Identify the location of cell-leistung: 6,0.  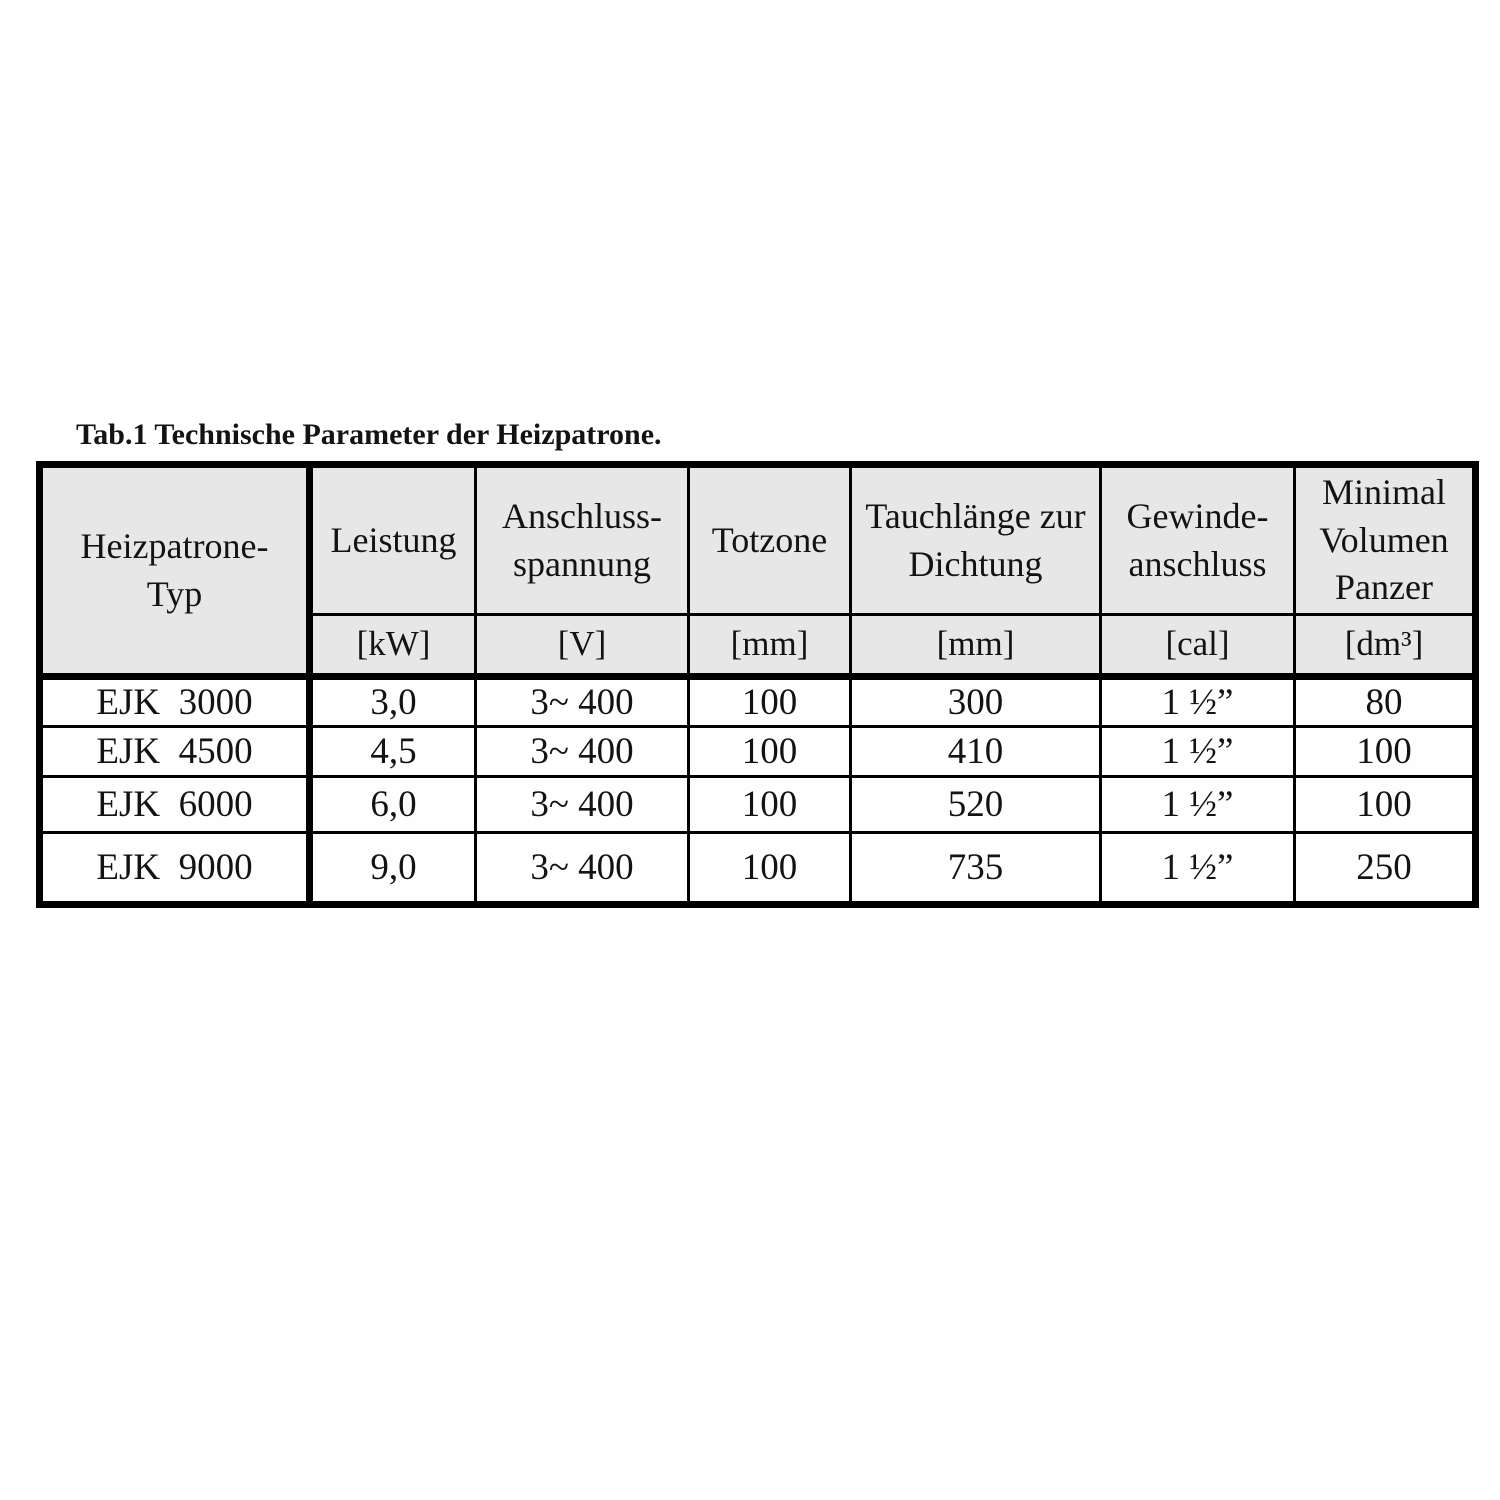
(392, 804).